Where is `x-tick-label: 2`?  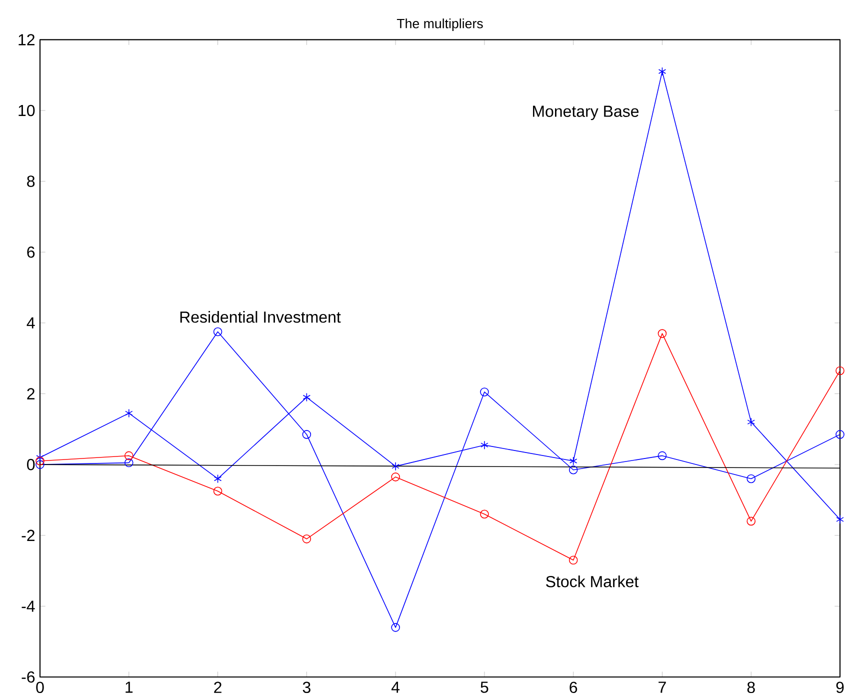
x-tick-label: 2 is located at coordinates (218, 687).